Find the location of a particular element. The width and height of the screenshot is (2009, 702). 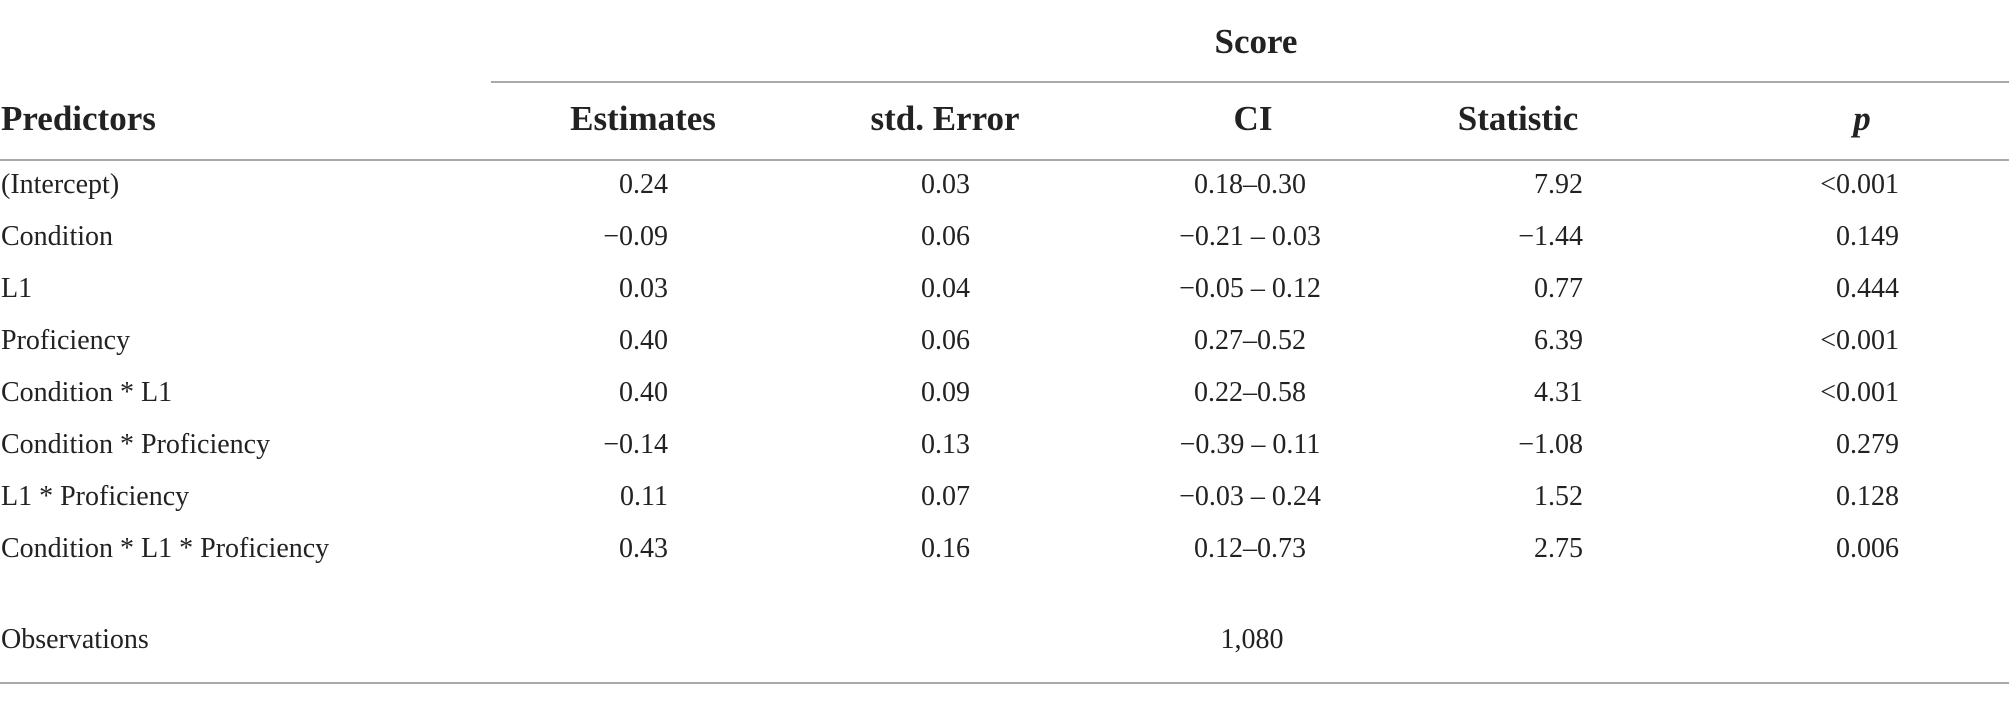

estimate-cell: 0.24 is located at coordinates (643, 184).